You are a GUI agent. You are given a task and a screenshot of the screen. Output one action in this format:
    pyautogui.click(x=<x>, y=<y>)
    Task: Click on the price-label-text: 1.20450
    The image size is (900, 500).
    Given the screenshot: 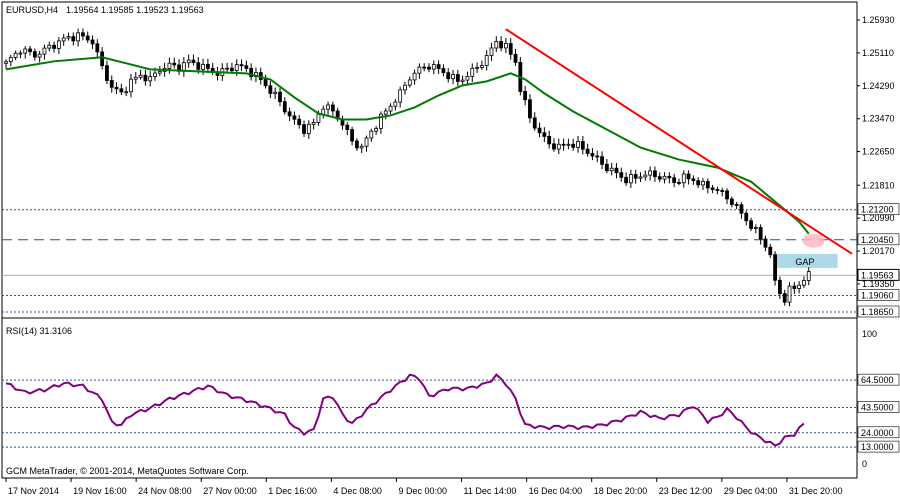 What is the action you would take?
    pyautogui.click(x=877, y=240)
    